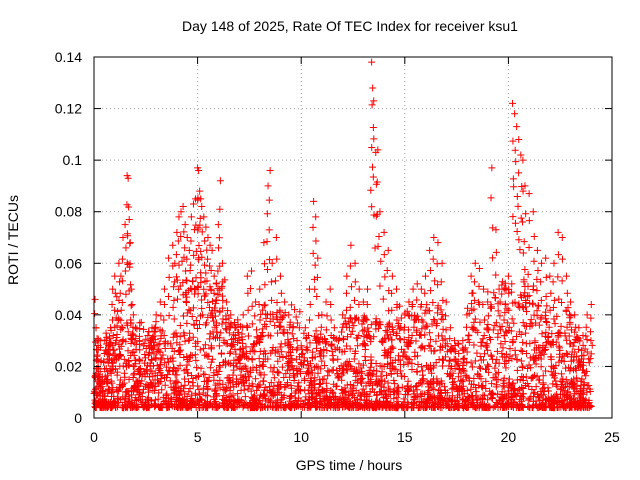 This screenshot has height=480, width=640. Describe the element at coordinates (73, 160) in the screenshot. I see `y-tick-label: 0.1` at that location.